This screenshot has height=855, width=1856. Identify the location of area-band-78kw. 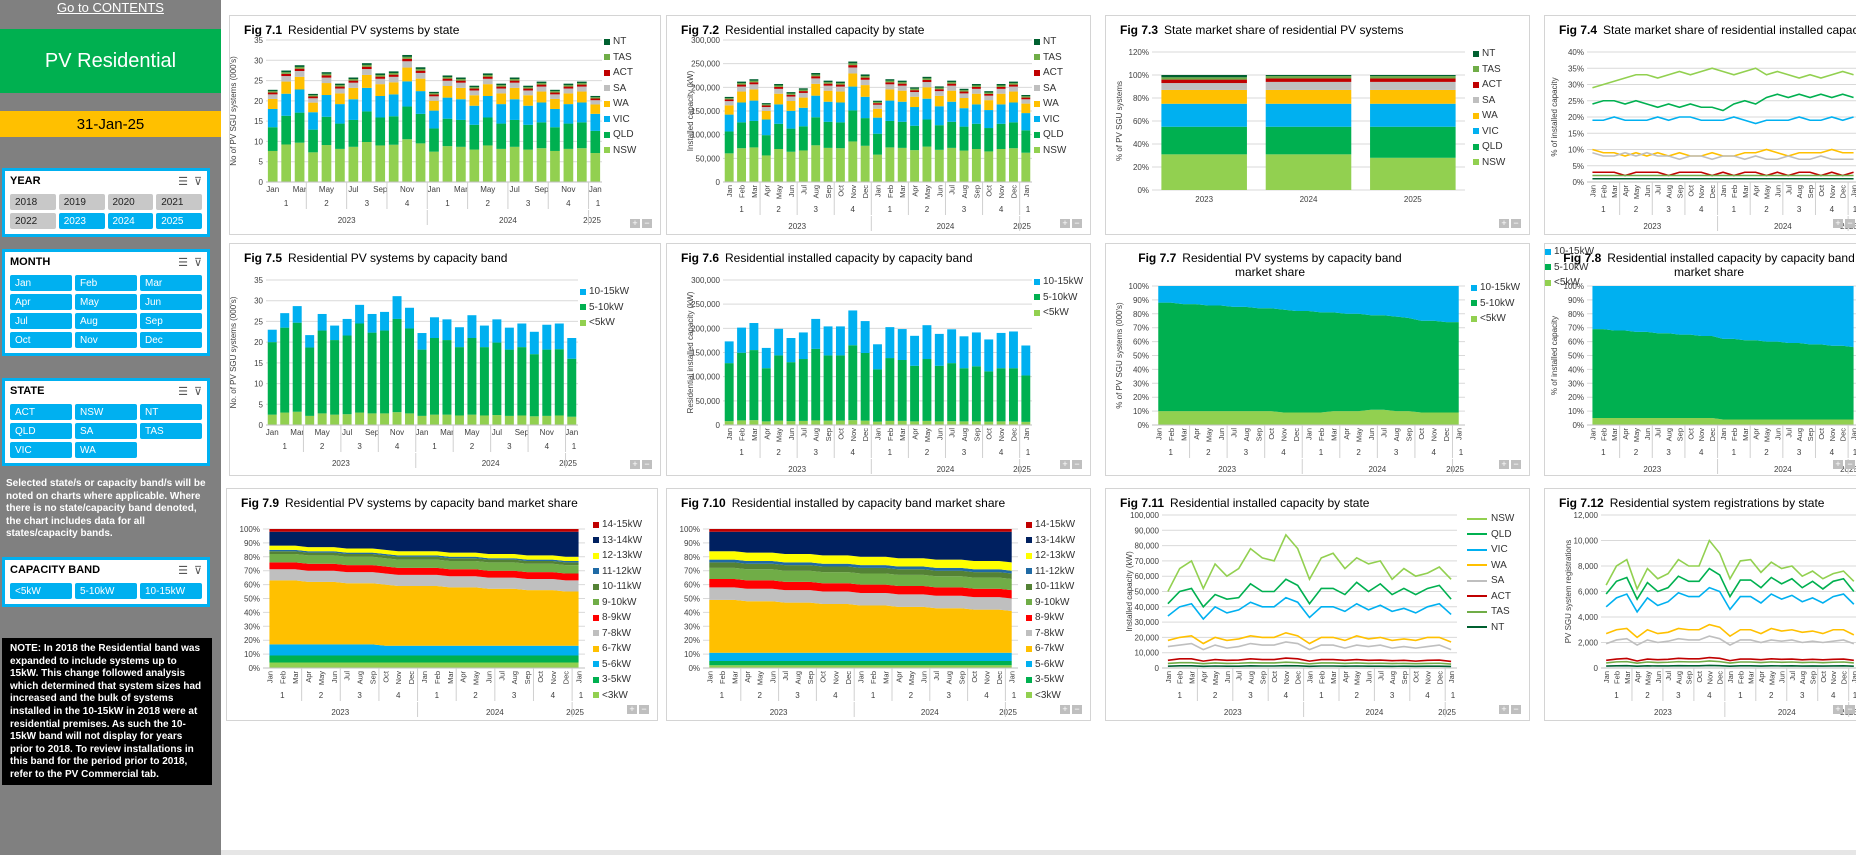
(860, 599).